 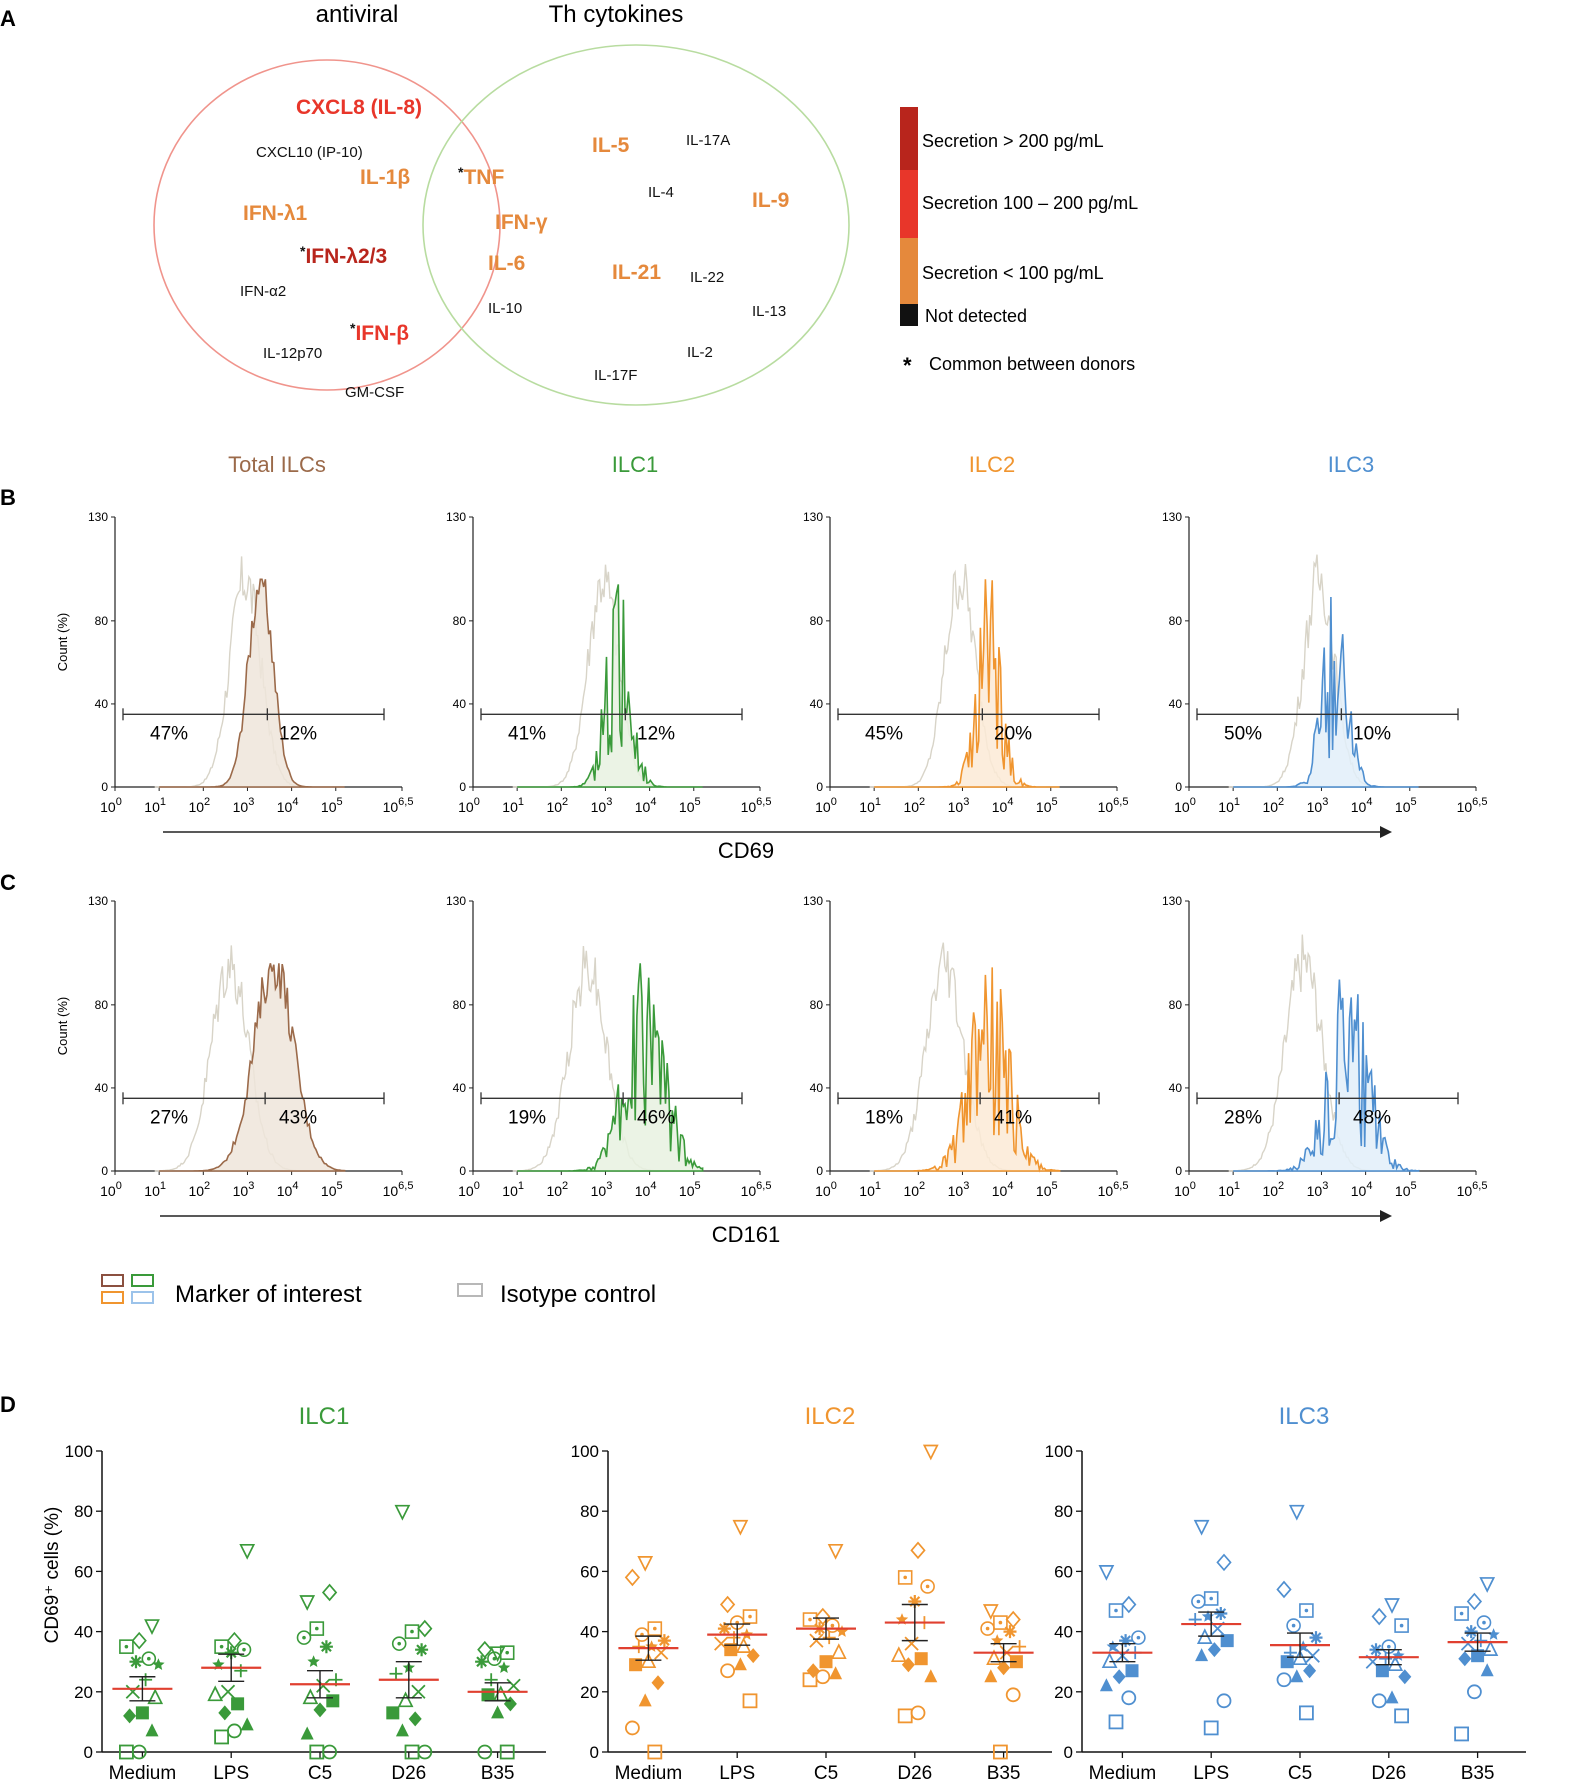 What do you see at coordinates (8, 882) in the screenshot?
I see `panel-c-letter: C` at bounding box center [8, 882].